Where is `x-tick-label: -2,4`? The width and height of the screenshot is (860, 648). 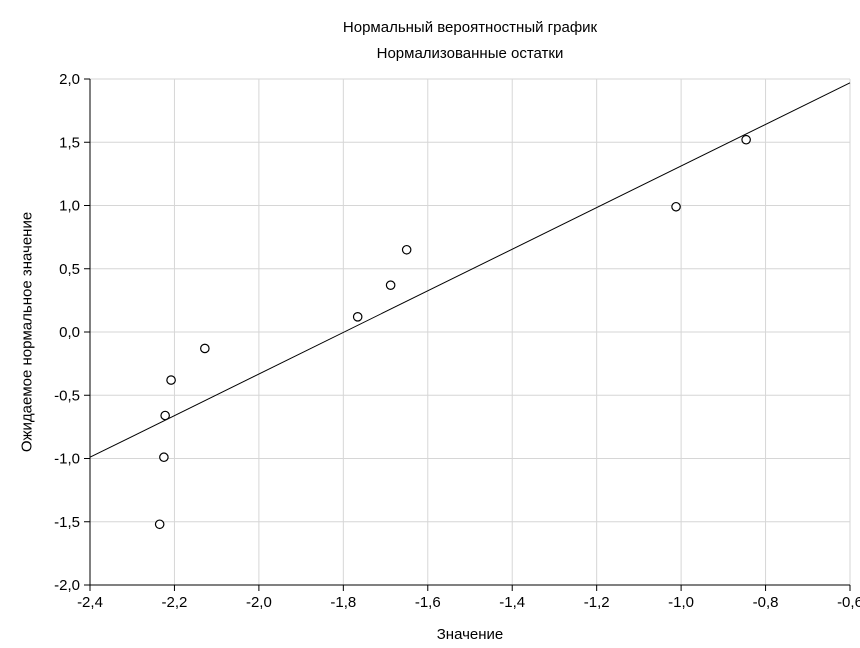 x-tick-label: -2,4 is located at coordinates (90, 602).